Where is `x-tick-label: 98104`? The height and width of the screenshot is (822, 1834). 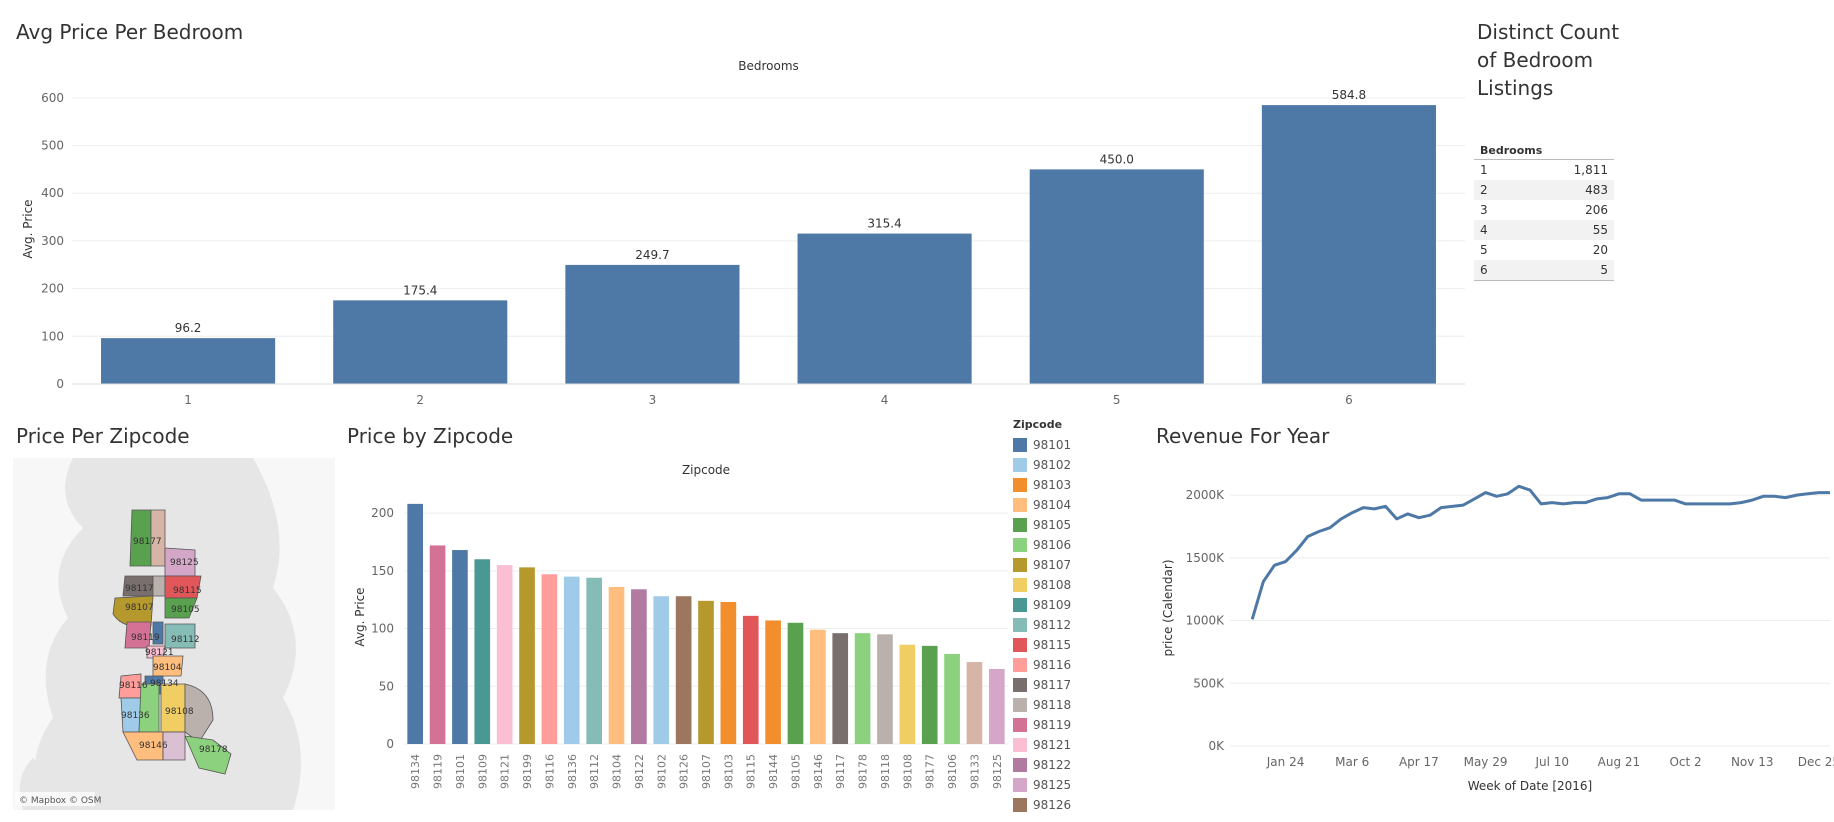 x-tick-label: 98104 is located at coordinates (617, 771).